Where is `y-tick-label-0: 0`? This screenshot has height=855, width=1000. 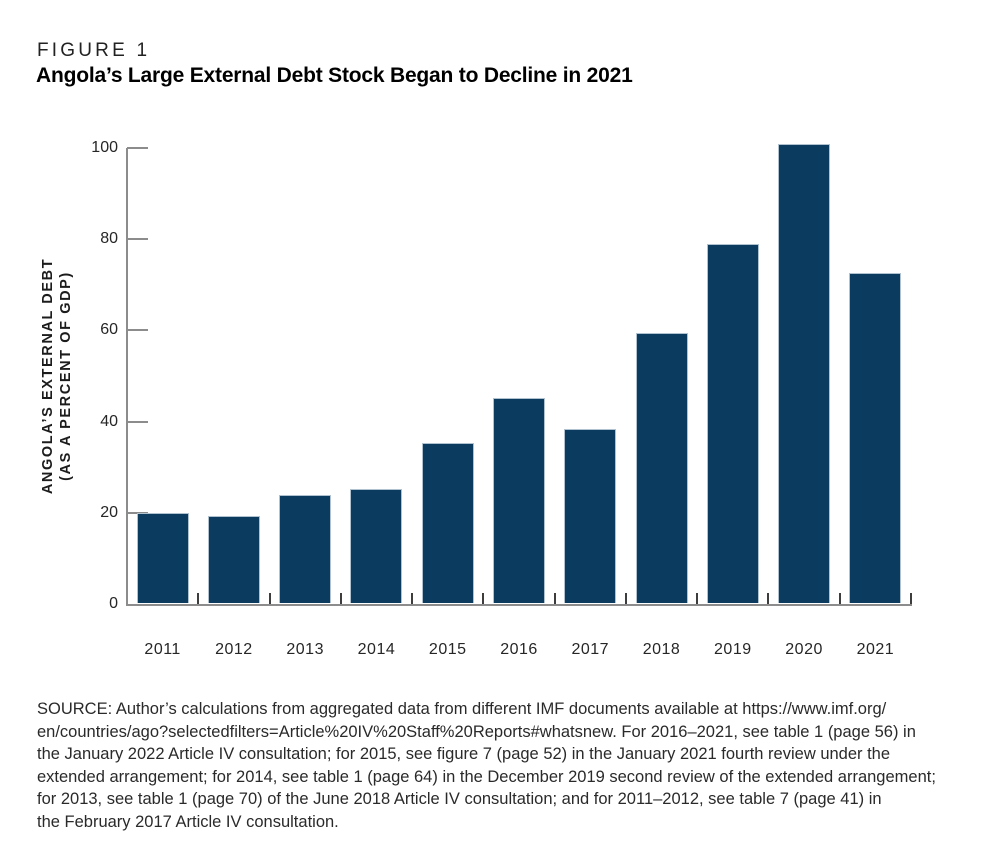 y-tick-label-0: 0 is located at coordinates (113, 603).